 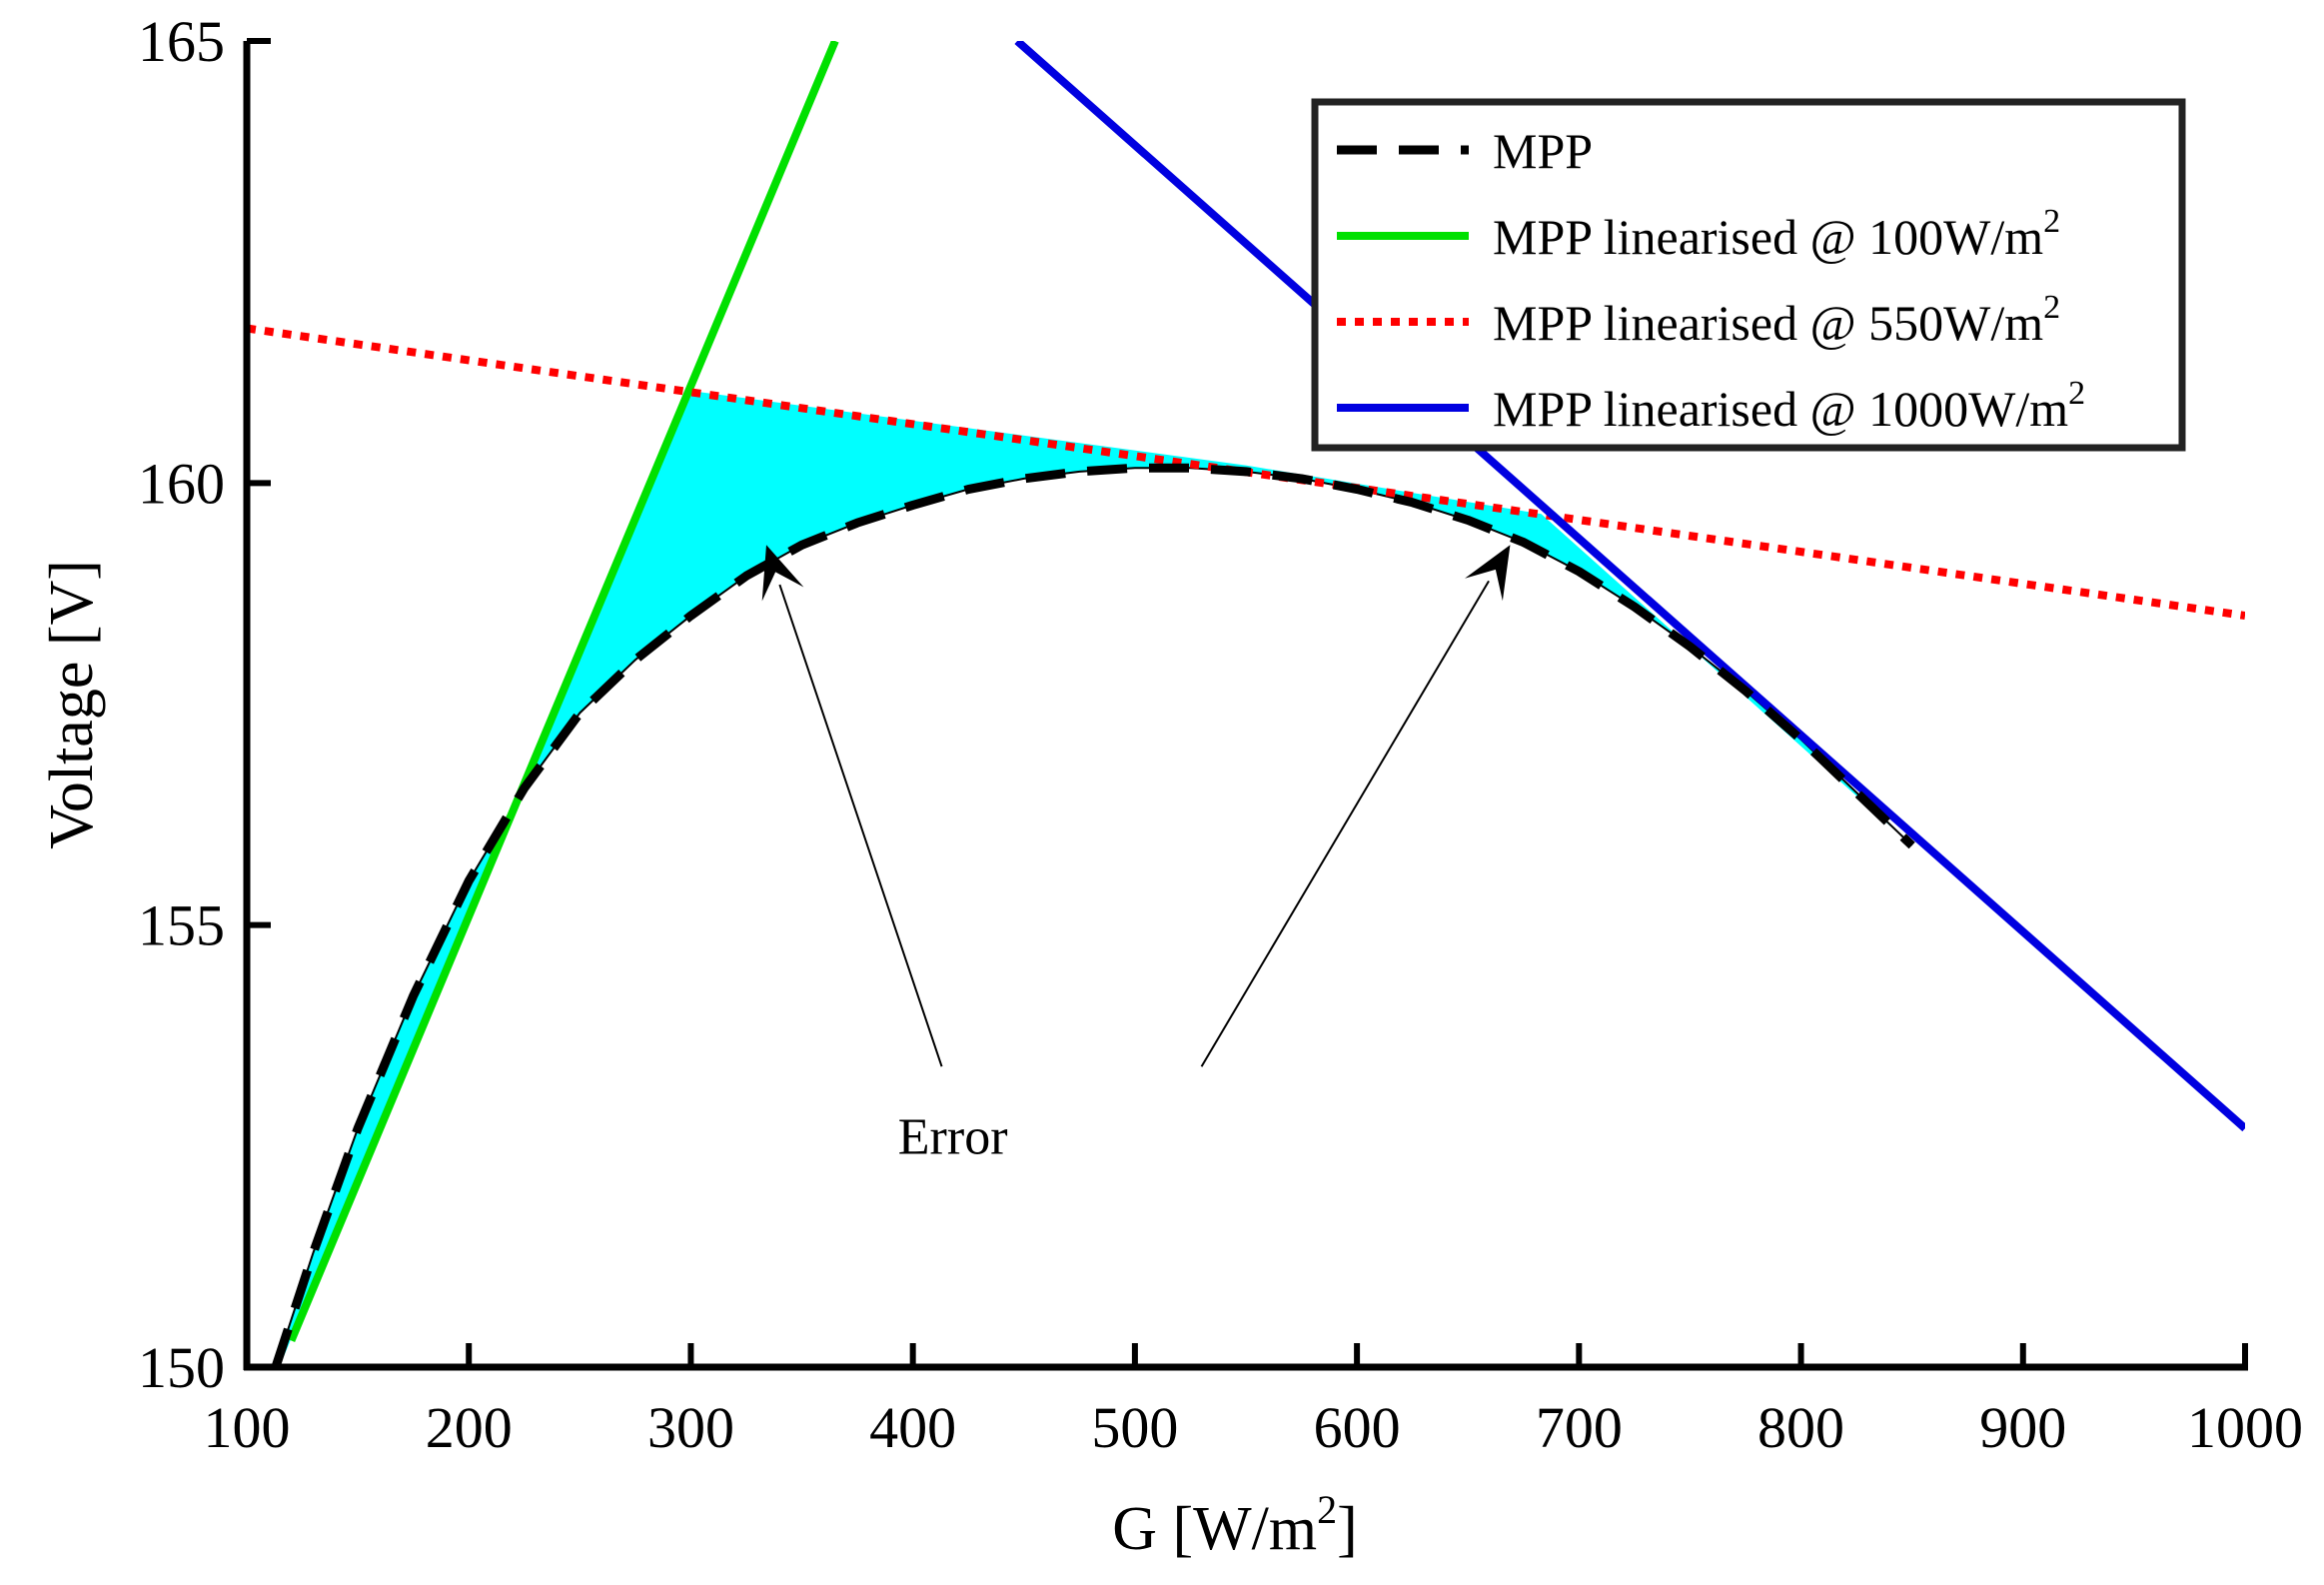 I want to click on annotation-label: Error, so click(x=953, y=1138).